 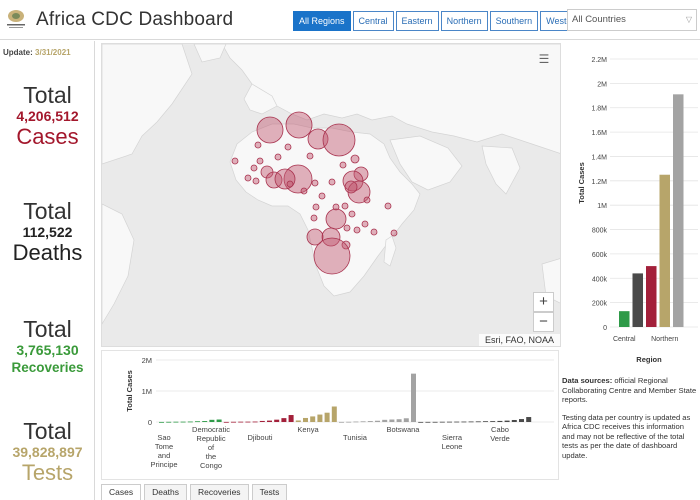 What do you see at coordinates (322, 21) in the screenshot?
I see `region-tab-all: All Regions` at bounding box center [322, 21].